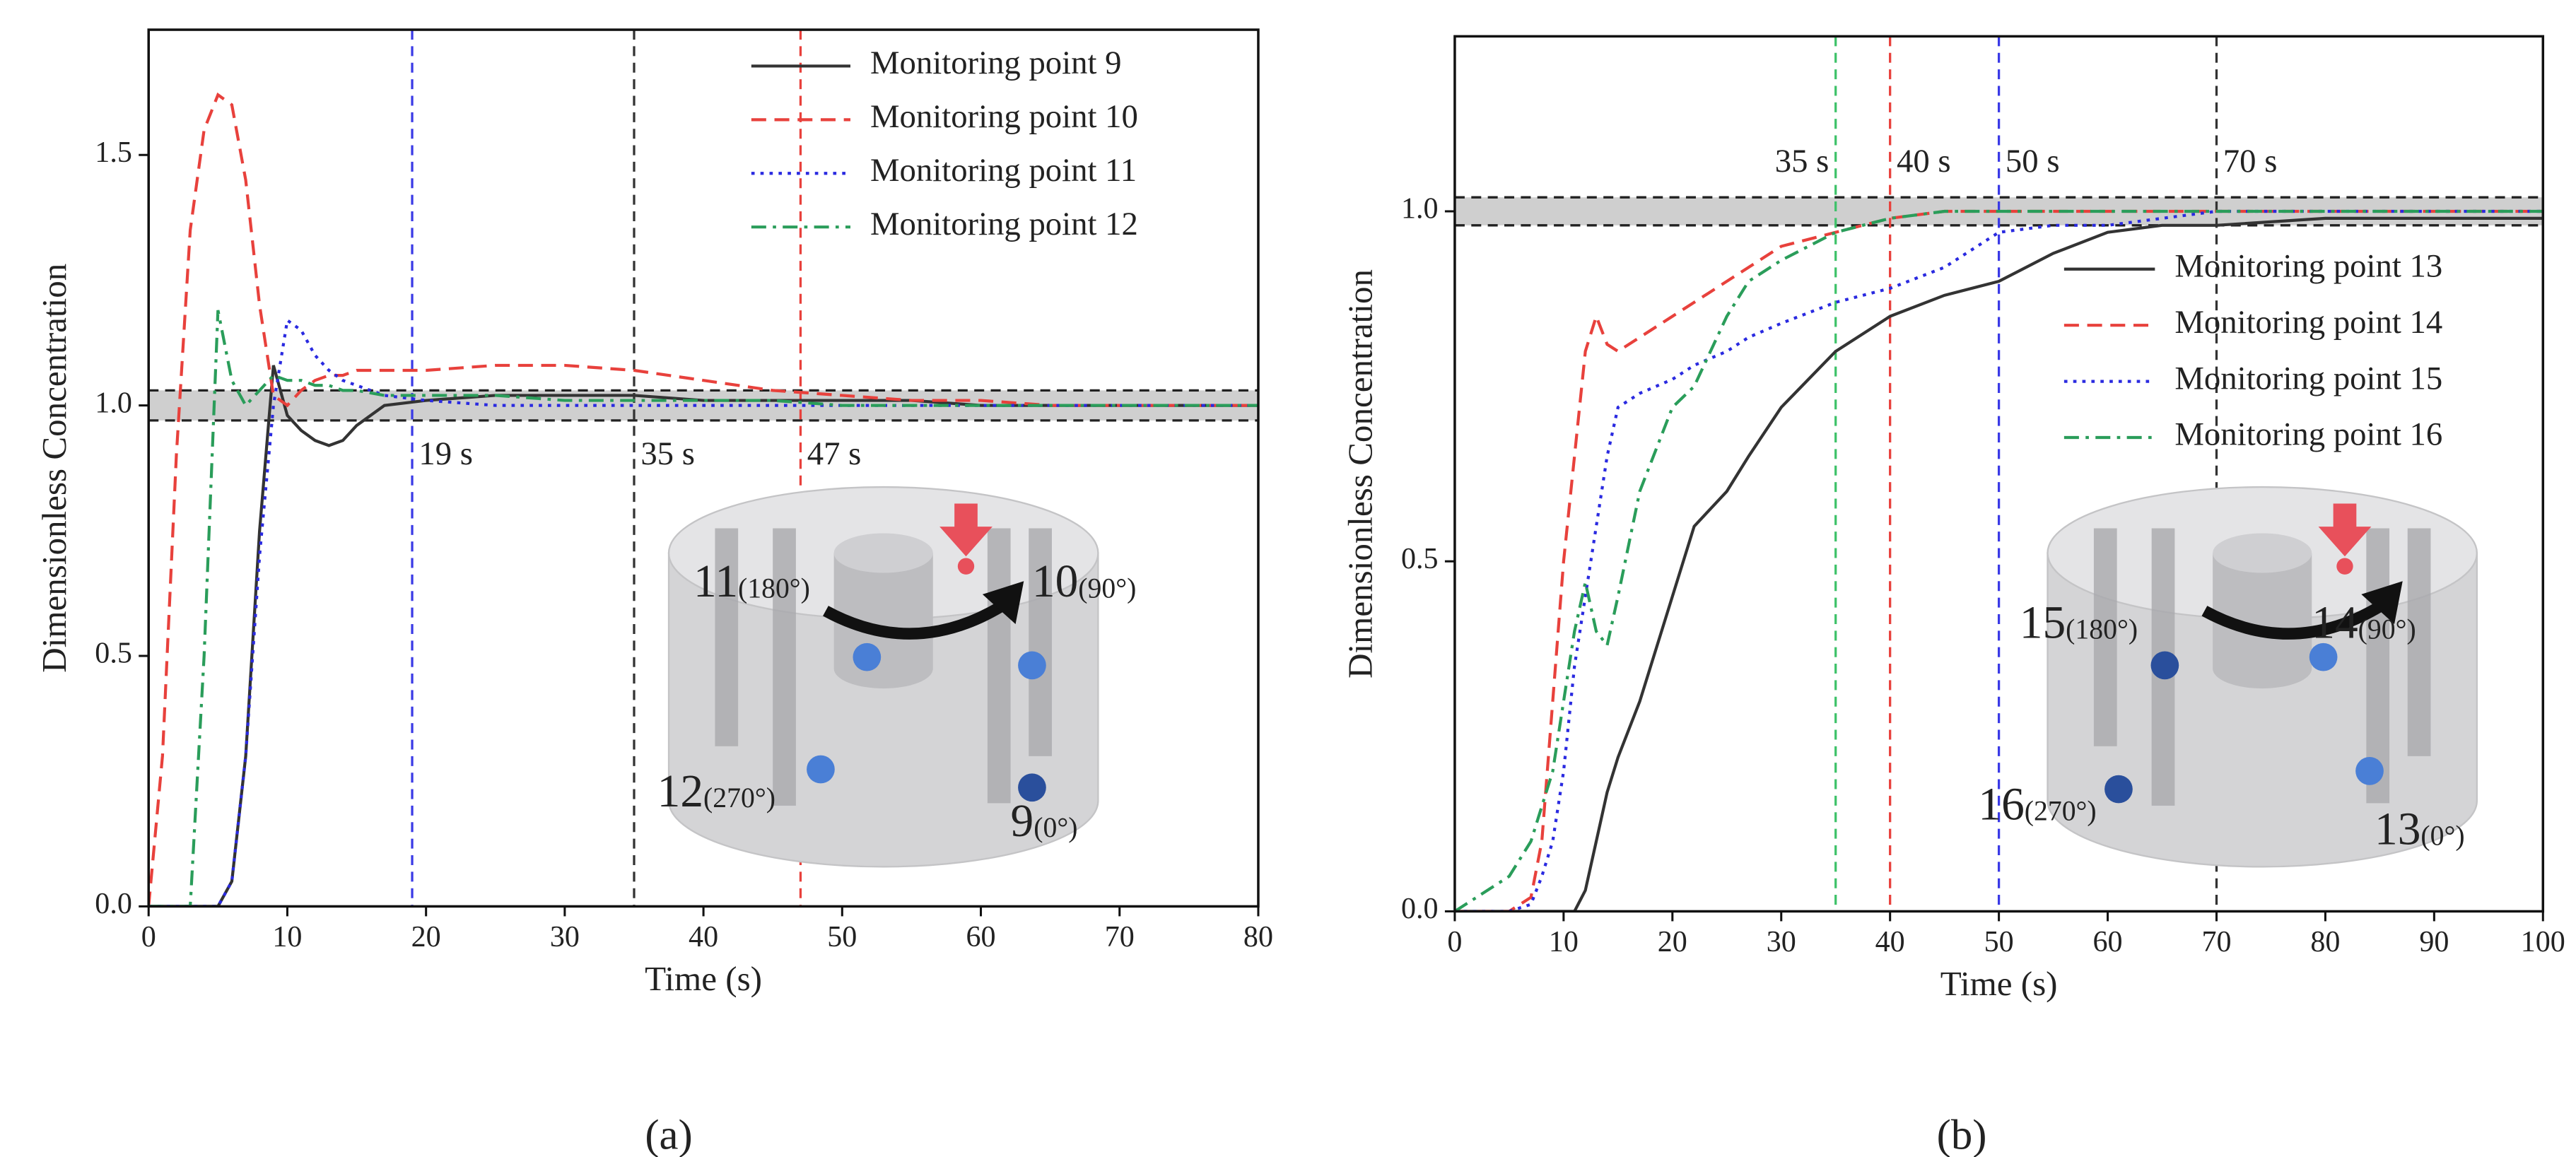 The image size is (2576, 1157). What do you see at coordinates (834, 453) in the screenshot?
I see `time-marker-label: 47 s` at bounding box center [834, 453].